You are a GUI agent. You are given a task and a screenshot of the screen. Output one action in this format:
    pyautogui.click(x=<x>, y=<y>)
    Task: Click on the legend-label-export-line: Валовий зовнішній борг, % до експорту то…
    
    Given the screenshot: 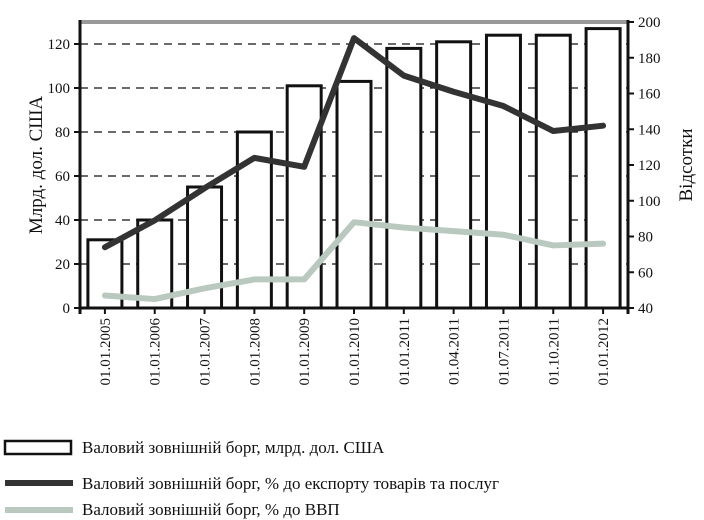 What is the action you would take?
    pyautogui.click(x=290, y=483)
    